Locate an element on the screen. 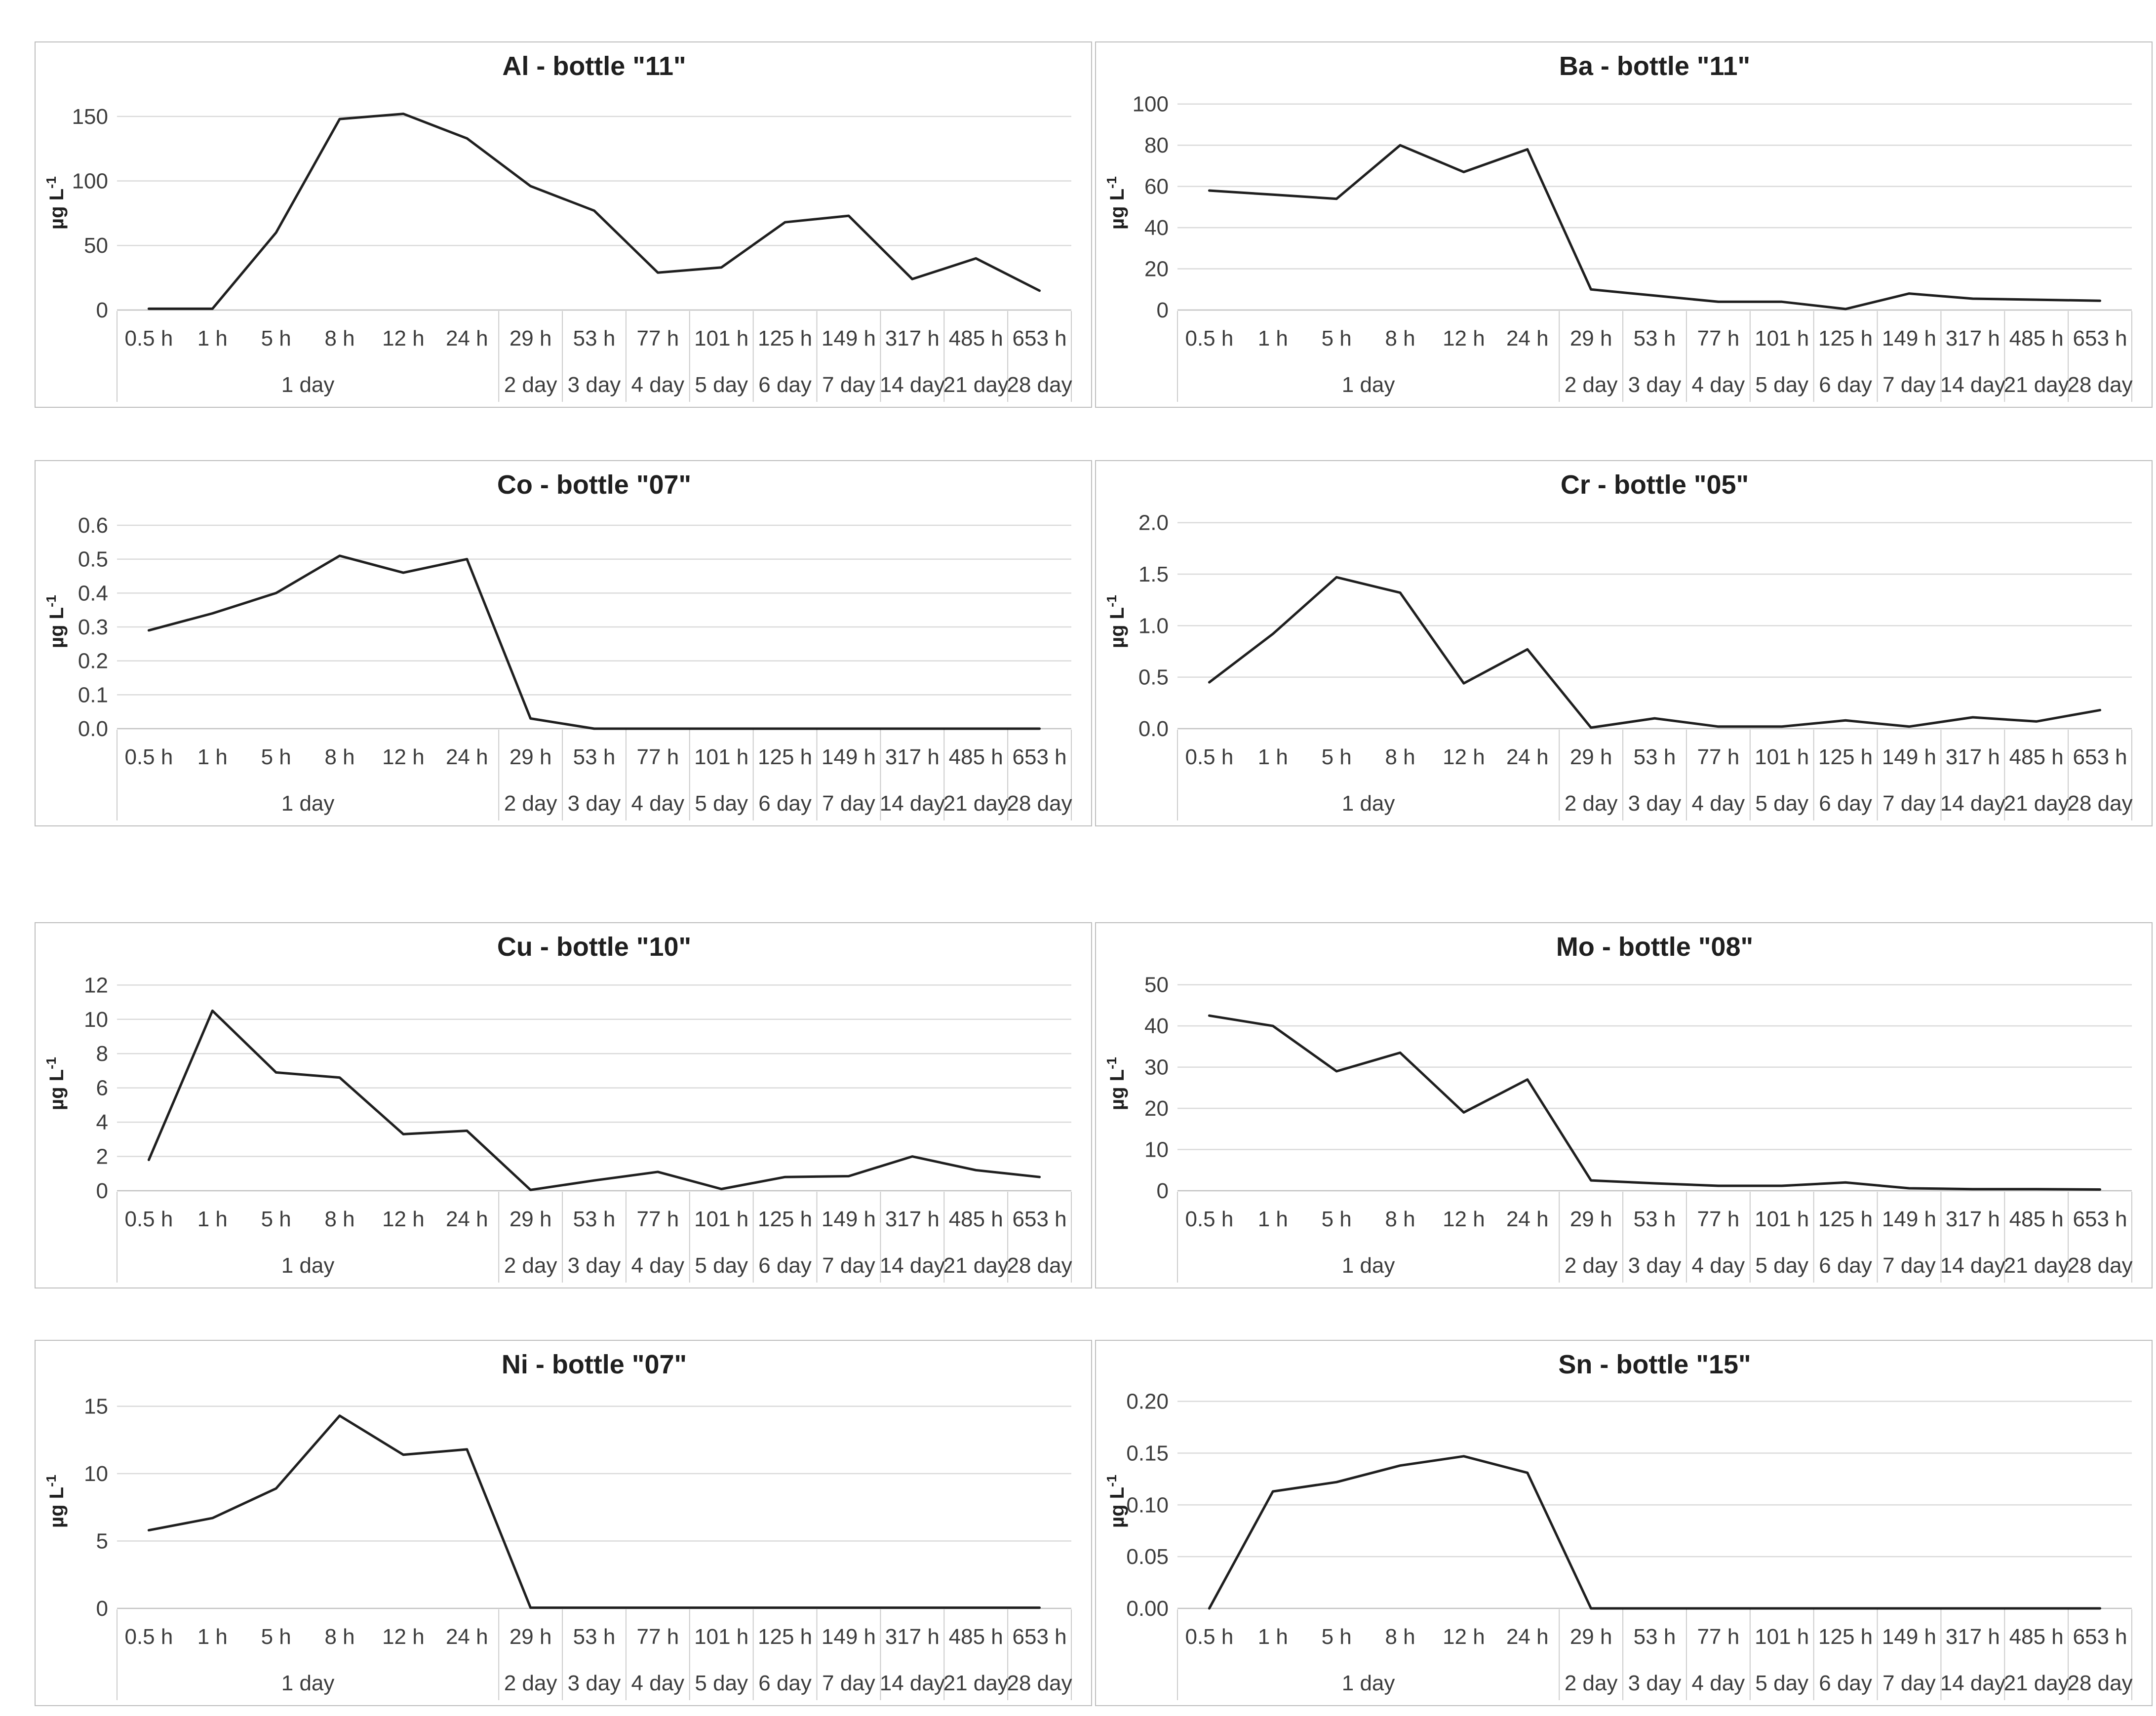 The height and width of the screenshot is (1716, 2156). y-tick-label: 1.5 is located at coordinates (1153, 574).